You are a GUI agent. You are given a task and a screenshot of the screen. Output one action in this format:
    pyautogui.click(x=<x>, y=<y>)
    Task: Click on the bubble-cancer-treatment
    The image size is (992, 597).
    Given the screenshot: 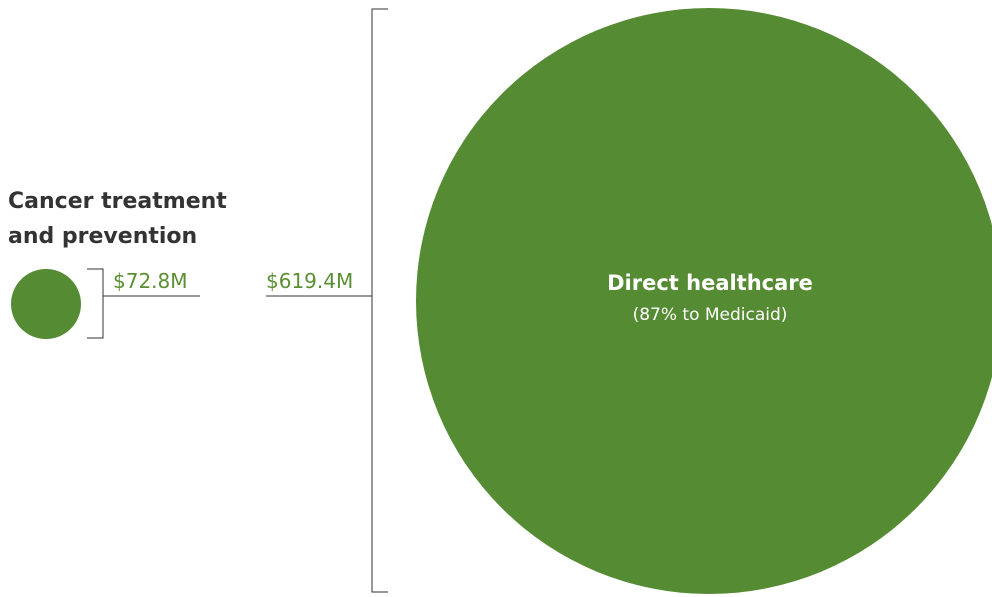 What is the action you would take?
    pyautogui.click(x=46, y=304)
    